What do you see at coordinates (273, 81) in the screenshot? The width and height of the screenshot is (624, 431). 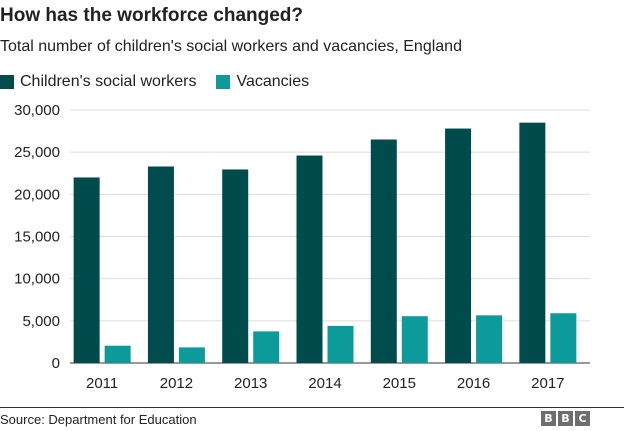 I see `legend-label-vacancies: Vacancies` at bounding box center [273, 81].